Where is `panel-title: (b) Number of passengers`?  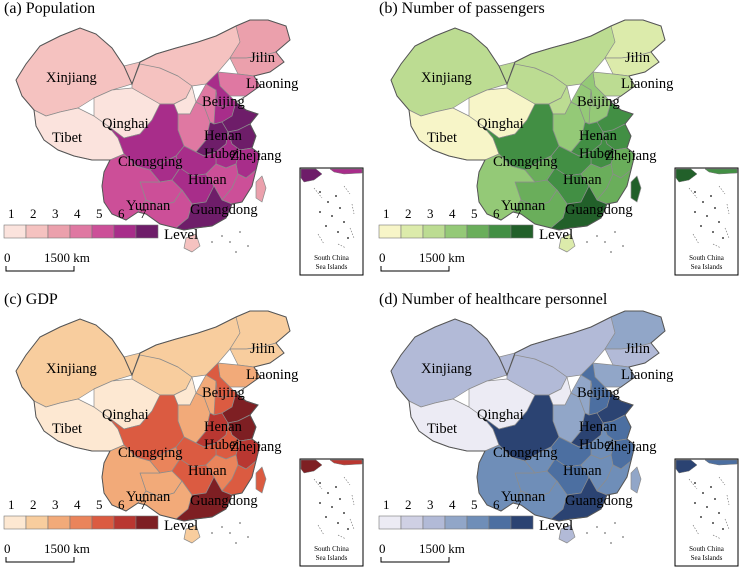
panel-title: (b) Number of passengers is located at coordinates (462, 8).